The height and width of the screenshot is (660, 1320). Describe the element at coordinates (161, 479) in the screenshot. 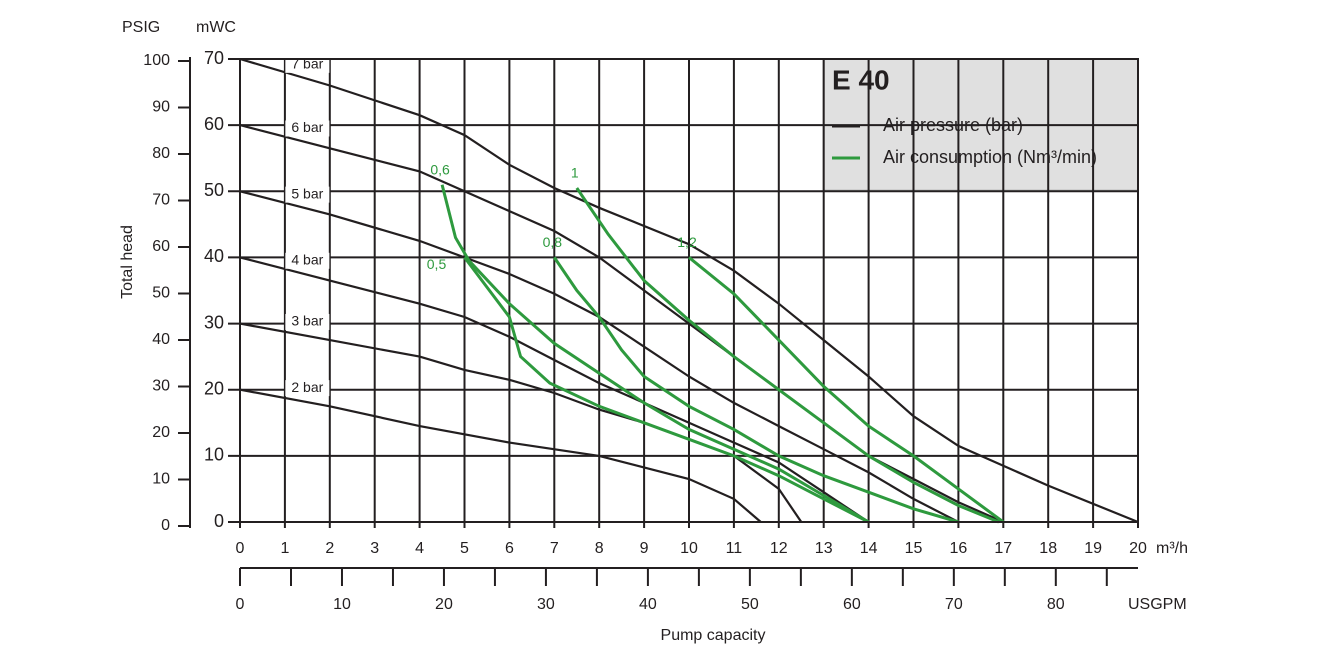

I see `y2-tick-label: 10` at that location.